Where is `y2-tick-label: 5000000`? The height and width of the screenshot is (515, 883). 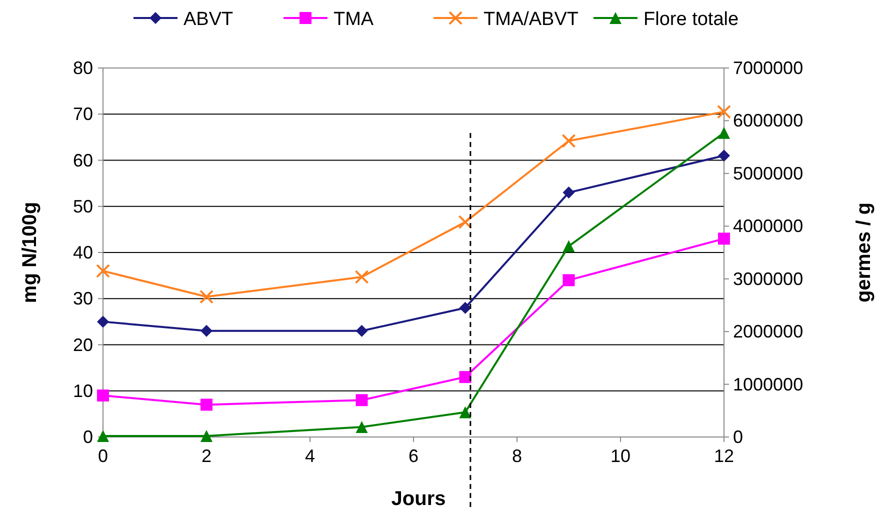 y2-tick-label: 5000000 is located at coordinates (768, 173).